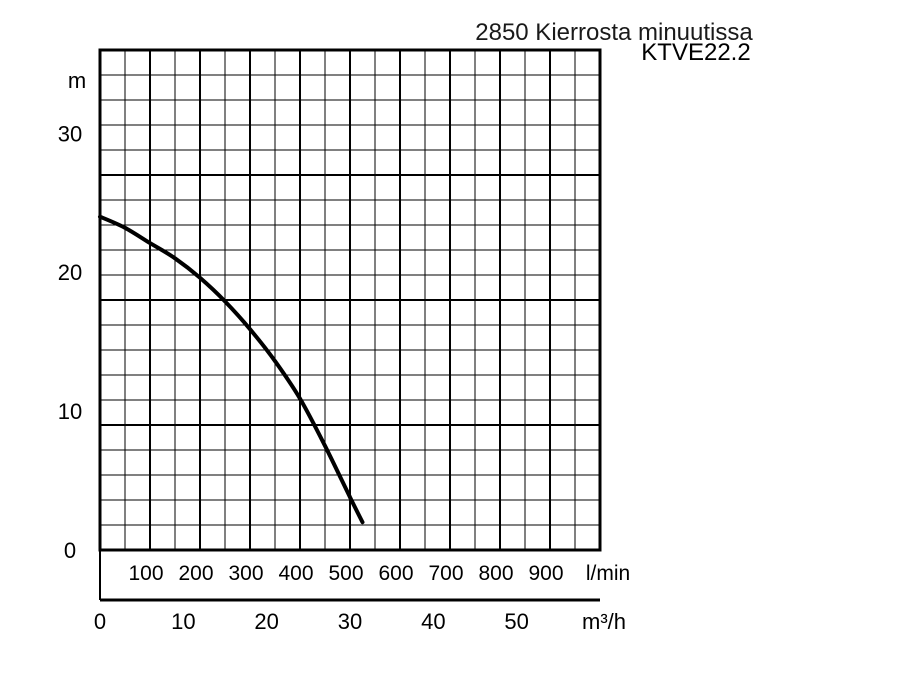 The width and height of the screenshot is (900, 700). What do you see at coordinates (695, 52) in the screenshot?
I see `model-label: KTVE22.2` at bounding box center [695, 52].